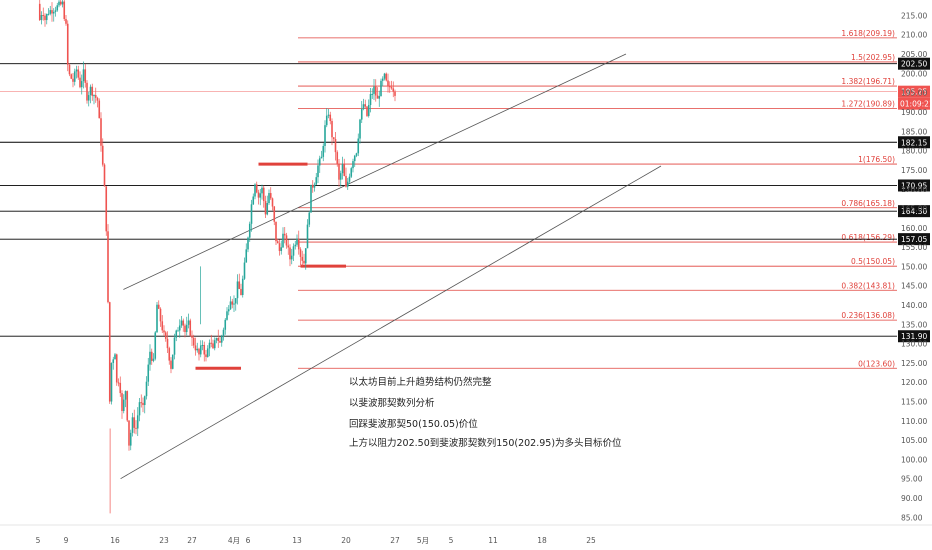 This screenshot has height=550, width=932. Describe the element at coordinates (914, 239) in the screenshot. I see `level-tag-label: 157.05` at that location.